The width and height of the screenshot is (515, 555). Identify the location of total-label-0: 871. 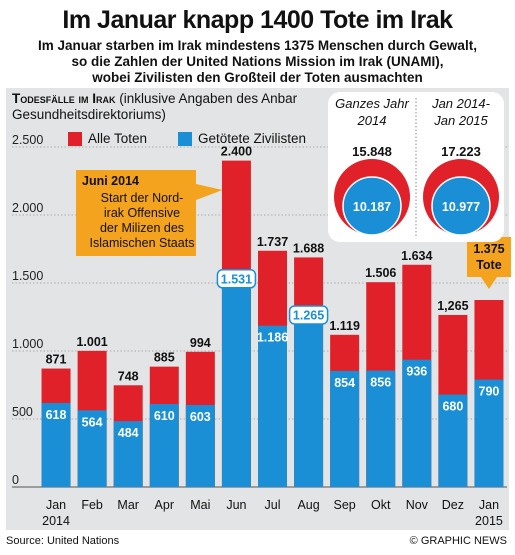
(56, 360).